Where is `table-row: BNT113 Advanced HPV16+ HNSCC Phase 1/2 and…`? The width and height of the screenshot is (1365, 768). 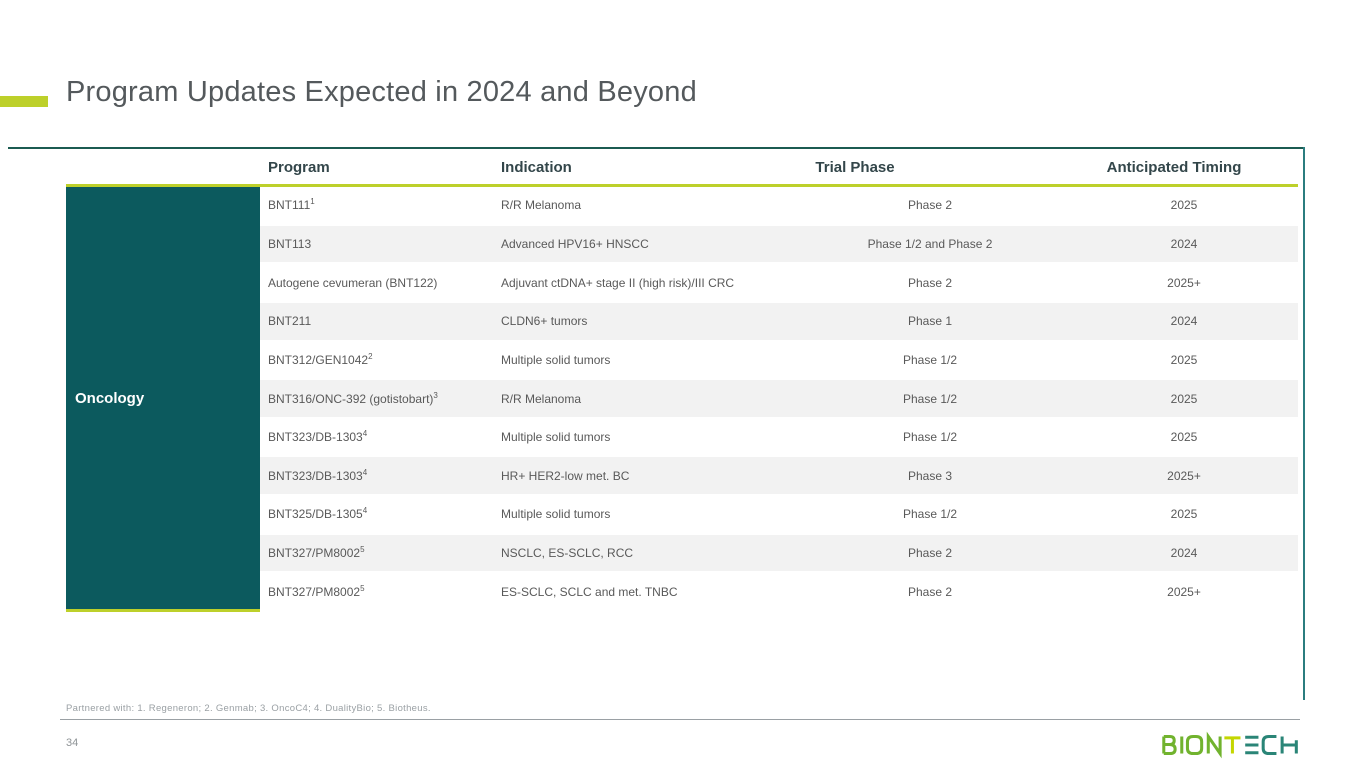
table-row: BNT113 Advanced HPV16+ HNSCC Phase 1/2 and… is located at coordinates (779, 245).